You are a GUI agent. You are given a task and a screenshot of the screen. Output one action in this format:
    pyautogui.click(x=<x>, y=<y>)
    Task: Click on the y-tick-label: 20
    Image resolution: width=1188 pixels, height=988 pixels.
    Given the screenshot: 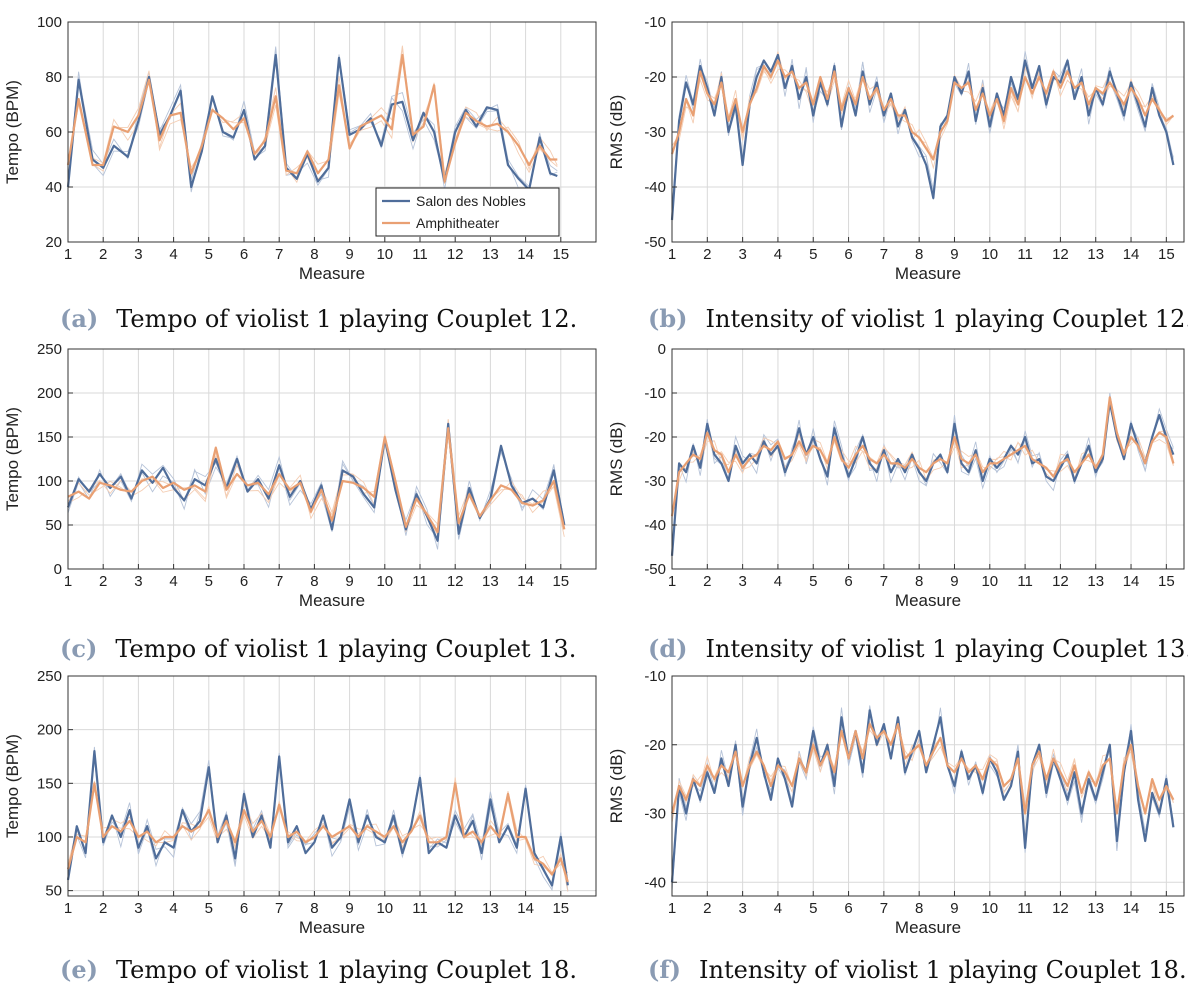 What is the action you would take?
    pyautogui.click(x=53, y=242)
    